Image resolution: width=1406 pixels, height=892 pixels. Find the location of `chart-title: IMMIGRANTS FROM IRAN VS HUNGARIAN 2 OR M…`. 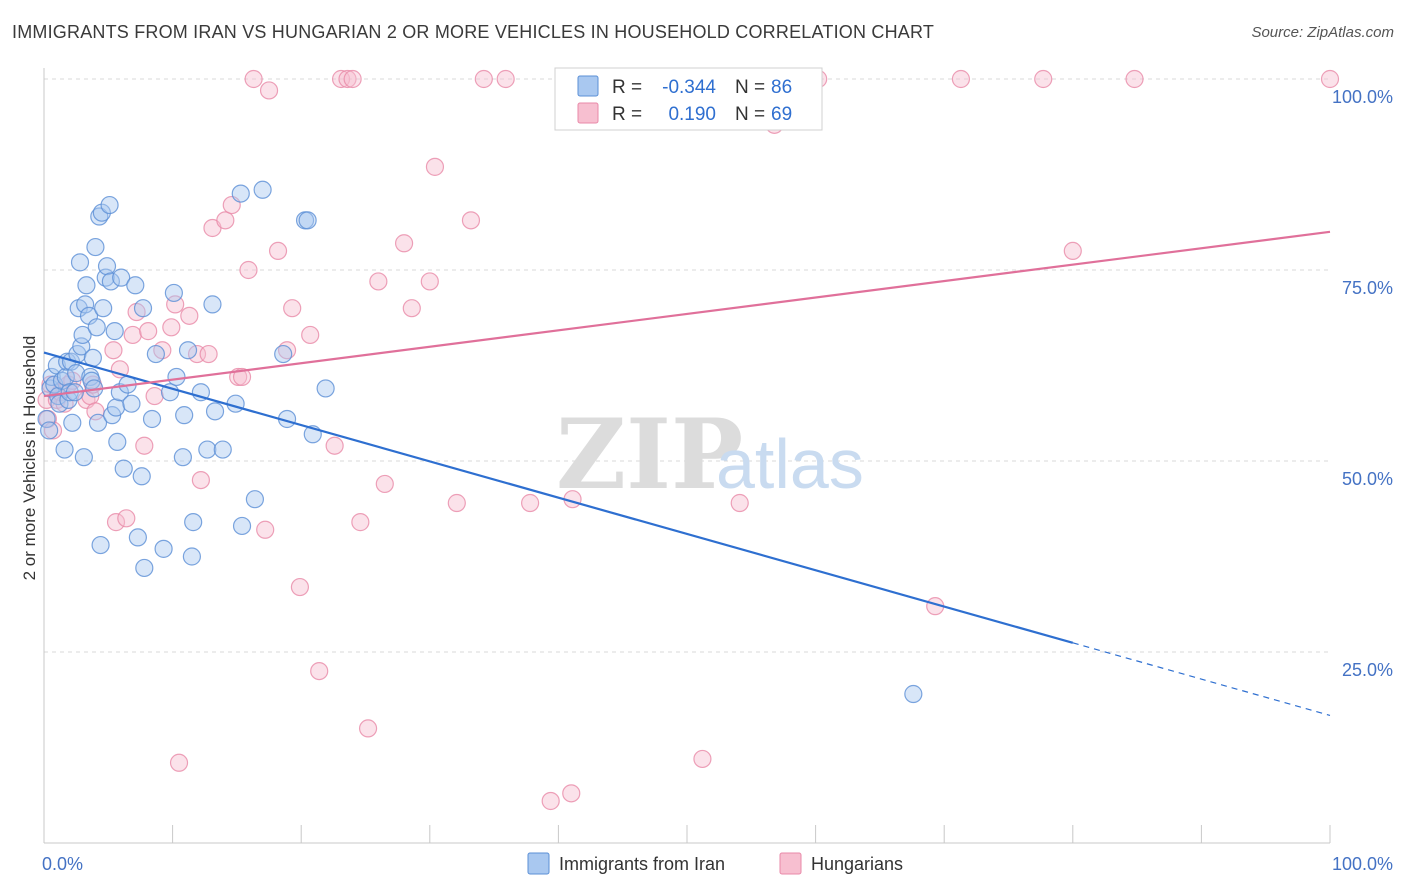

chart-title: IMMIGRANTS FROM IRAN VS HUNGARIAN 2 OR M… is located at coordinates (473, 32).